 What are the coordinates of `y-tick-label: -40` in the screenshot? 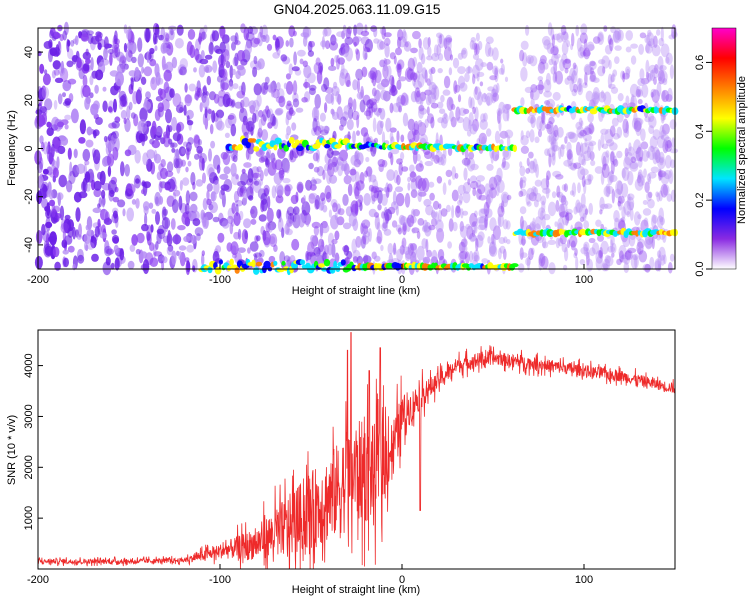 It's located at (29, 245).